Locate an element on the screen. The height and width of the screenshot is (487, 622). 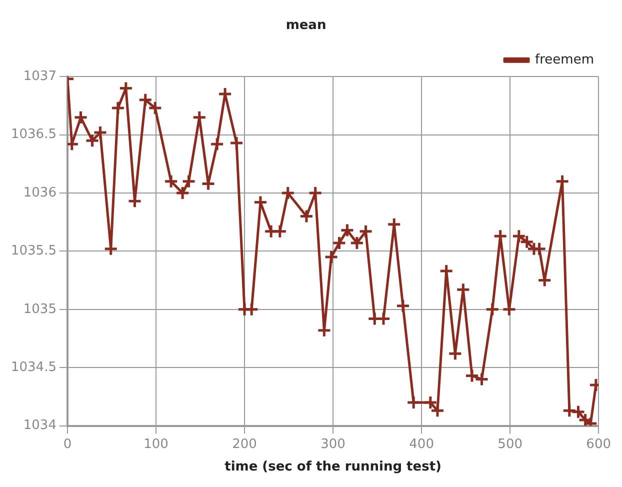
chart-title: mean is located at coordinates (306, 26).